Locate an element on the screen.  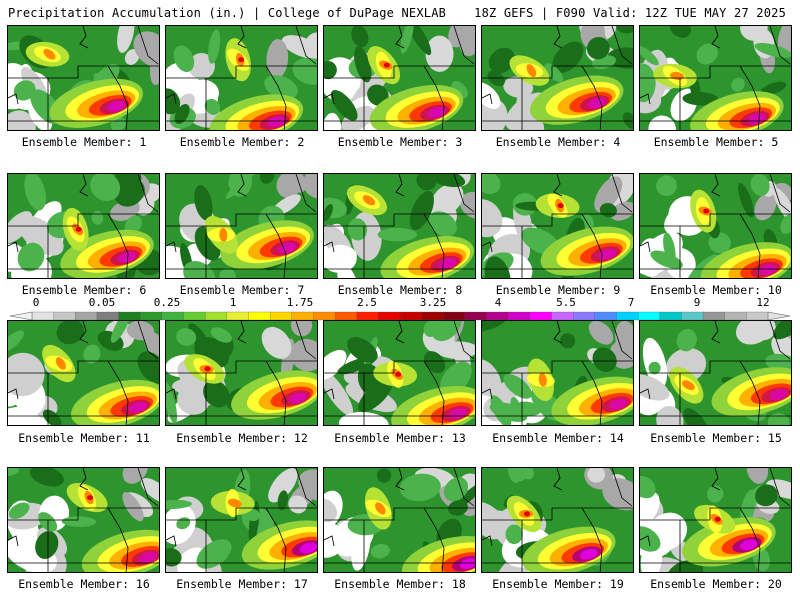
ensemble-member-label: Ensemble Member: 14 is located at coordinates (558, 438).